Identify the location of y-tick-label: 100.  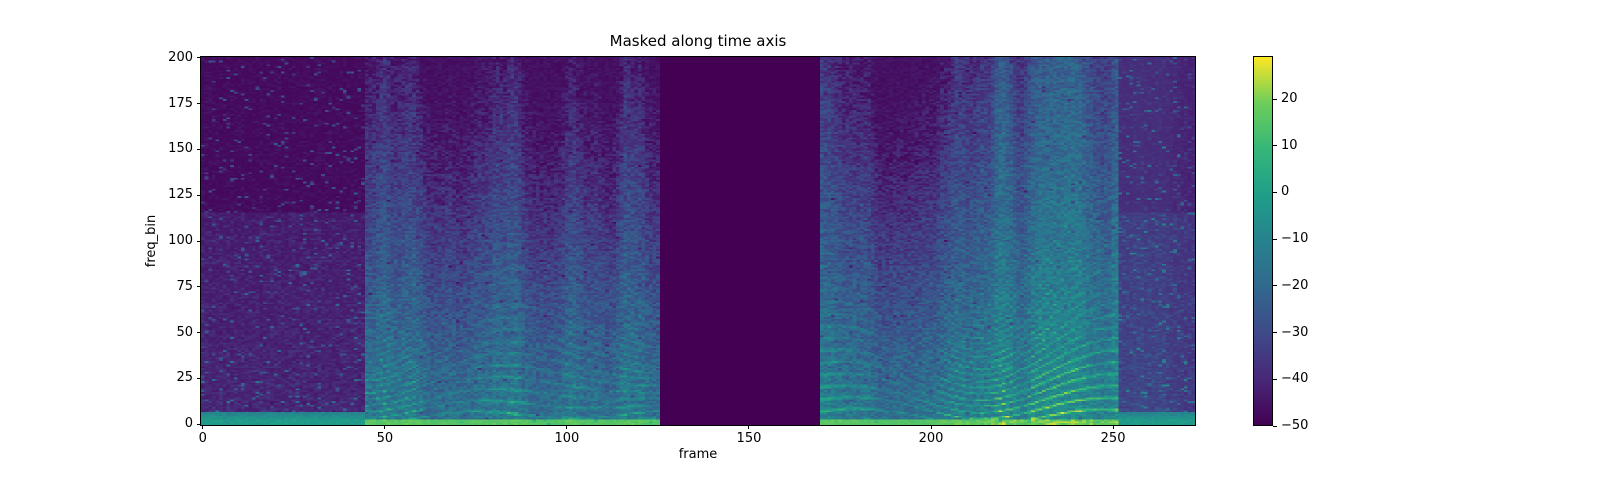
(180, 240).